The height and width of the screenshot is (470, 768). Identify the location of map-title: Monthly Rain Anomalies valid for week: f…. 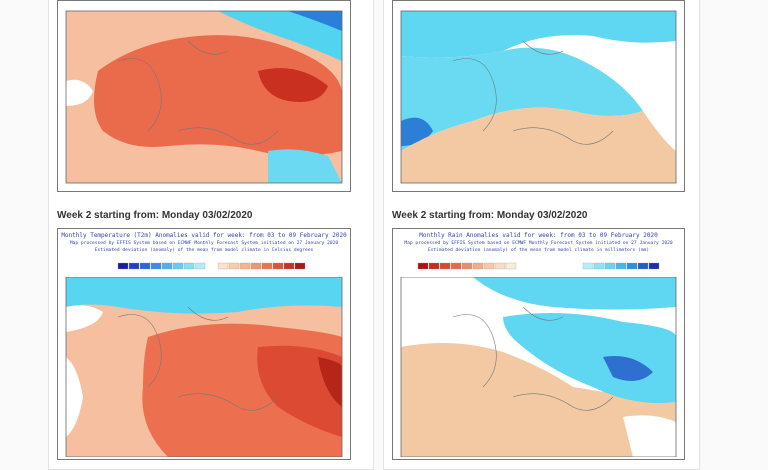
(538, 235).